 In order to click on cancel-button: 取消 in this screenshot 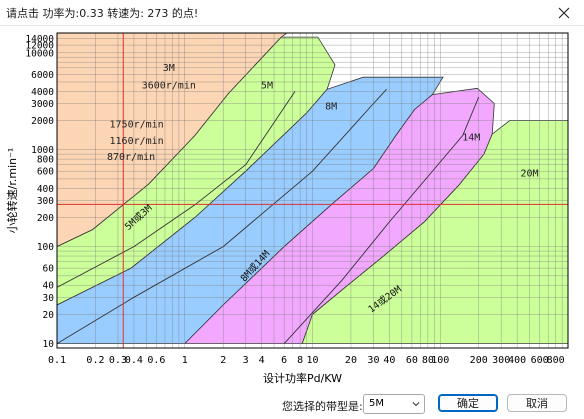, I will do `click(537, 403)`.